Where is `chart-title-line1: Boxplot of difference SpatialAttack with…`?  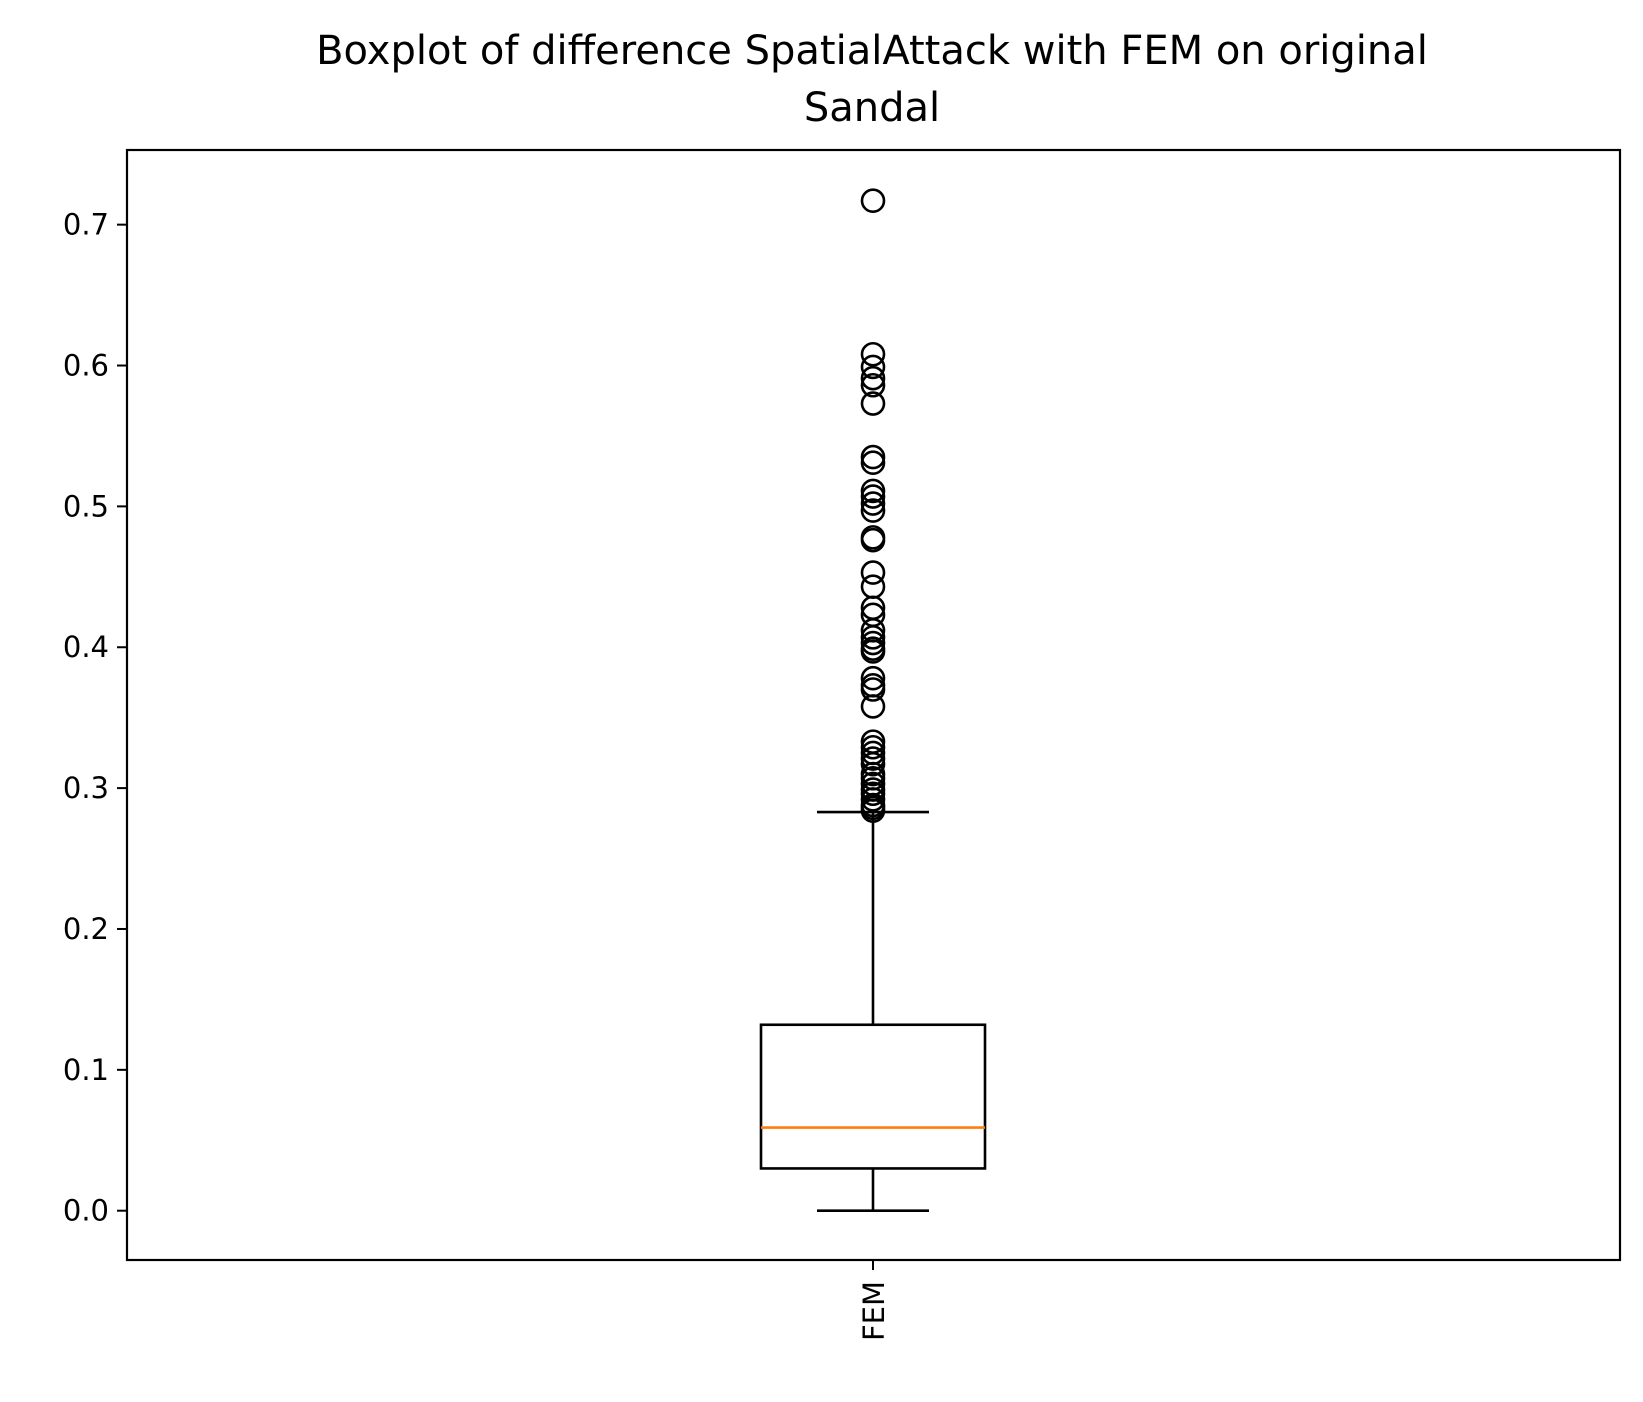
chart-title-line1: Boxplot of difference SpatialAttack with… is located at coordinates (872, 51).